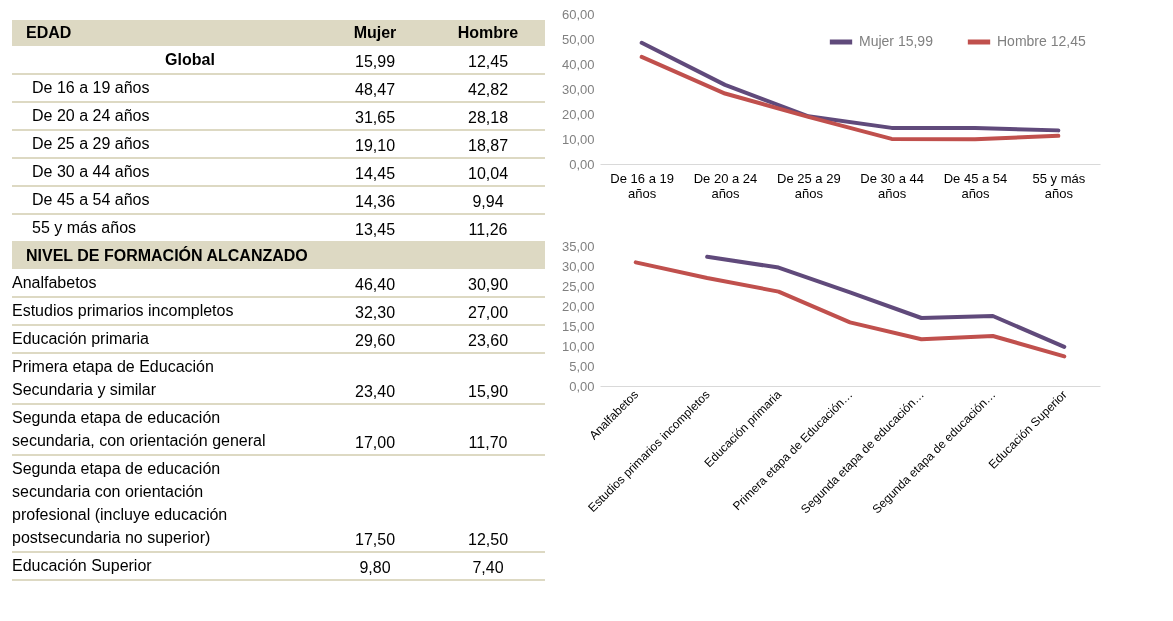 The height and width of the screenshot is (621, 1173). What do you see at coordinates (578, 64) in the screenshot?
I see `y-tick-label: 40,00` at bounding box center [578, 64].